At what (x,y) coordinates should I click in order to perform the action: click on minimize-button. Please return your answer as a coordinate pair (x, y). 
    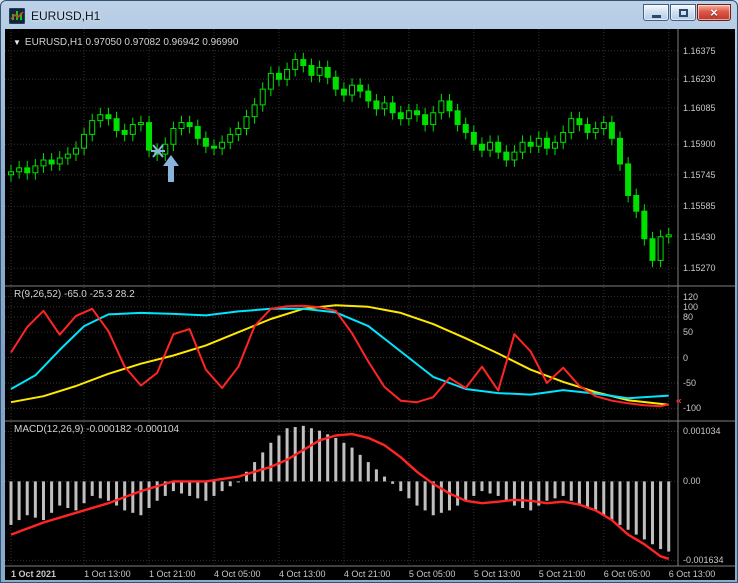
    Looking at the image, I should click on (656, 12).